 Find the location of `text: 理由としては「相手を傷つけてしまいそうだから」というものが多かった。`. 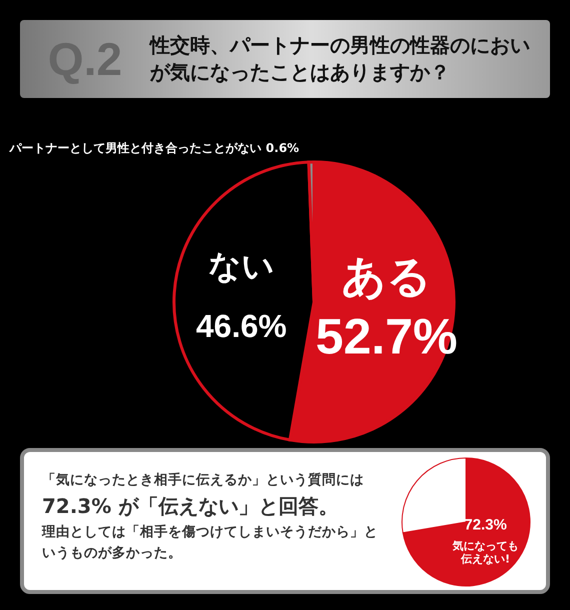

text: 理由としては「相手を傷つけてしまいそうだから」というものが多かった。 is located at coordinates (210, 542).